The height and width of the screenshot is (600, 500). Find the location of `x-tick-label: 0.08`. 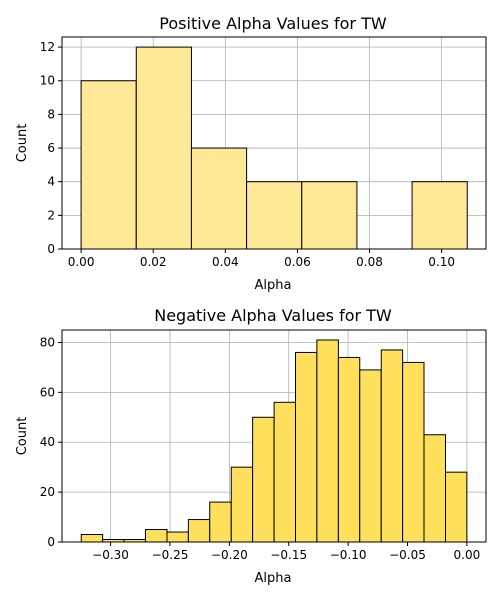

x-tick-label: 0.08 is located at coordinates (369, 262).